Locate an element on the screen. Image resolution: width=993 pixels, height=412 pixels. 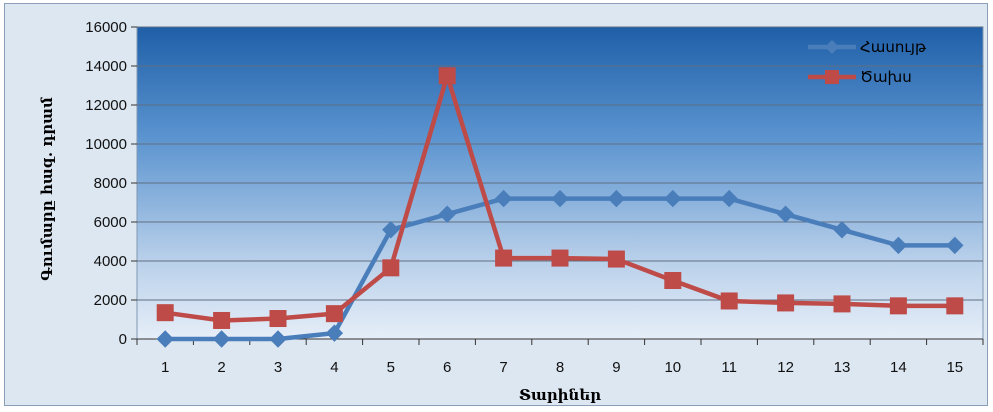
x-tick-label: 6 is located at coordinates (447, 367).